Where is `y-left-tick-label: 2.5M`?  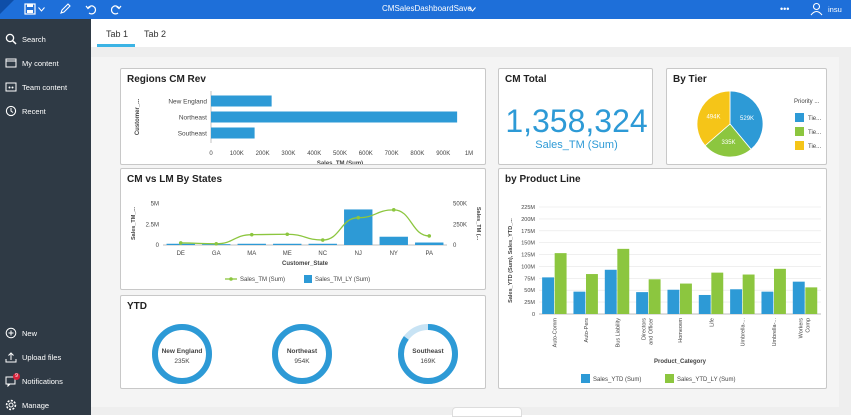
y-left-tick-label: 2.5M is located at coordinates (152, 225).